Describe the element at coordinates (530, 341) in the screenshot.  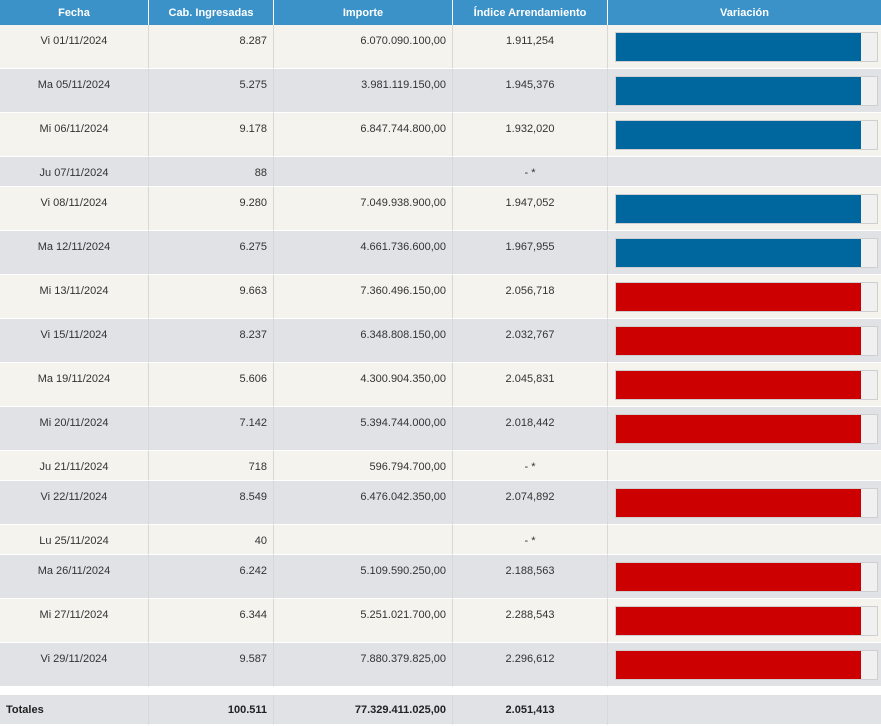
I see `cell-indice: 2.032,767` at that location.